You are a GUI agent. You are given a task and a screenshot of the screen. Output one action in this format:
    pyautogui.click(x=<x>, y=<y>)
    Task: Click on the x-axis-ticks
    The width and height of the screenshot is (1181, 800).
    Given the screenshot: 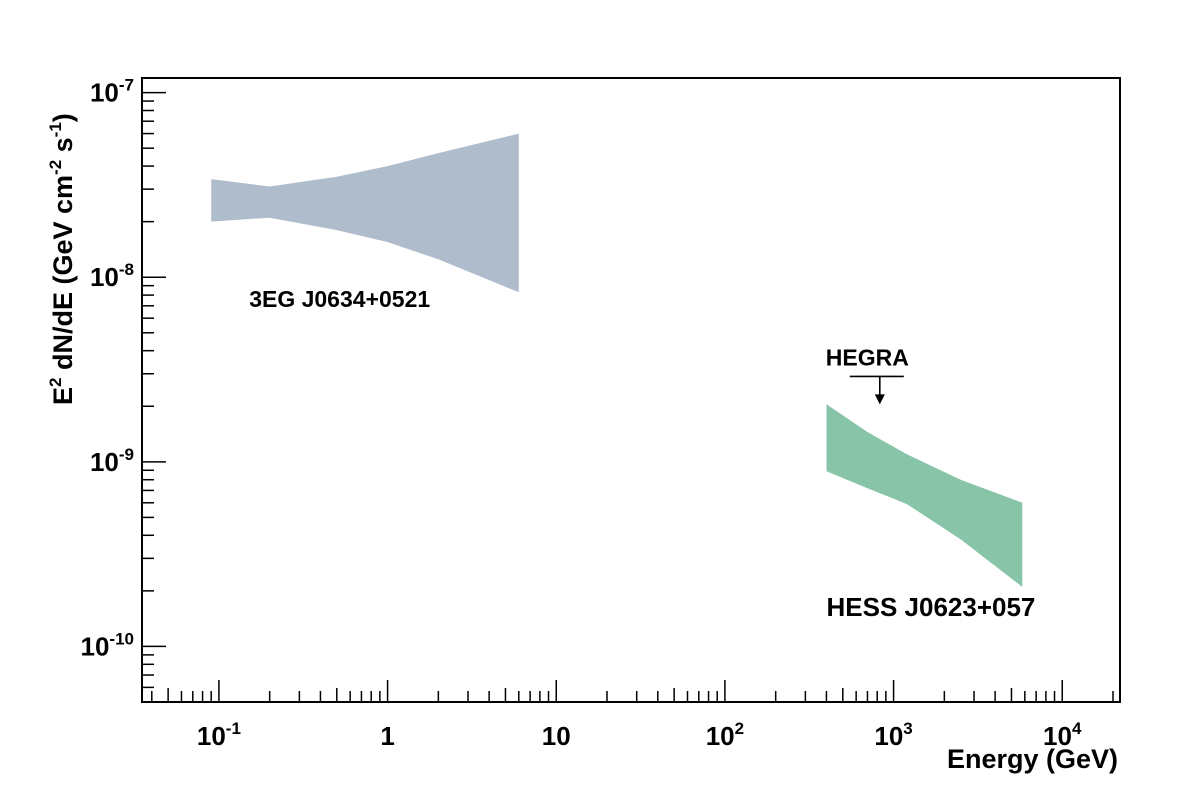 What is the action you would take?
    pyautogui.click(x=632, y=691)
    